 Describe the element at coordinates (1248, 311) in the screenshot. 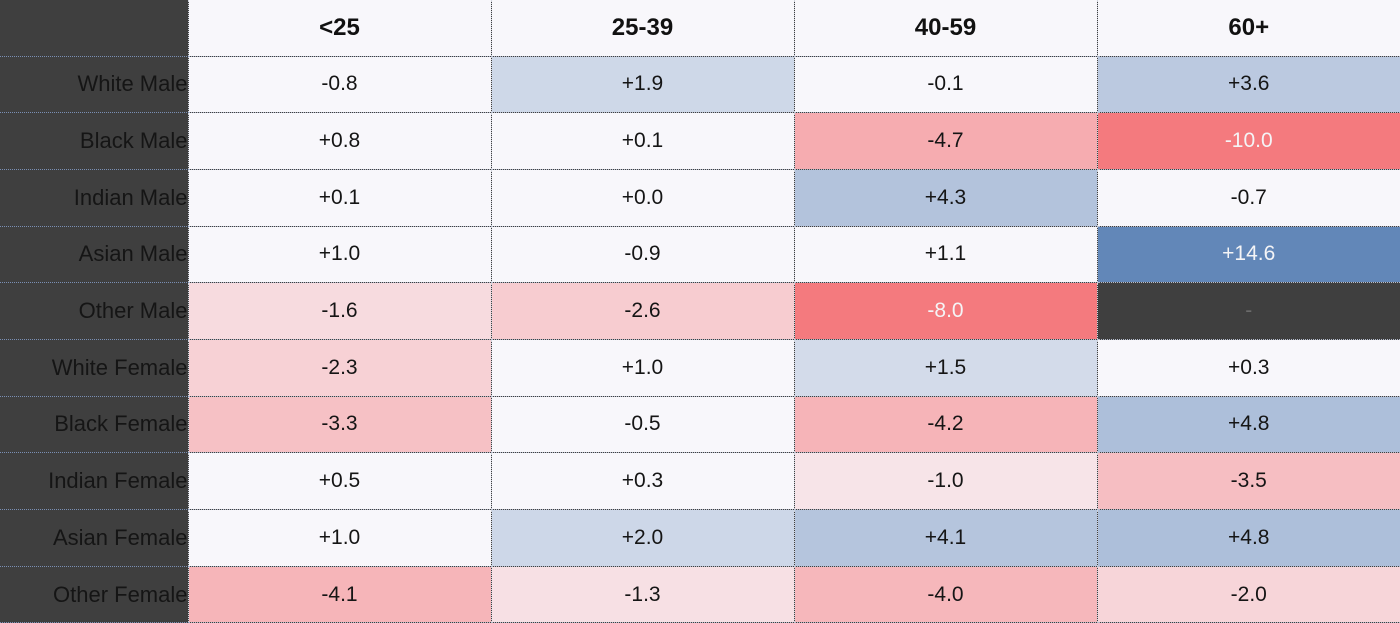

I see `heatmap-cell: -` at that location.